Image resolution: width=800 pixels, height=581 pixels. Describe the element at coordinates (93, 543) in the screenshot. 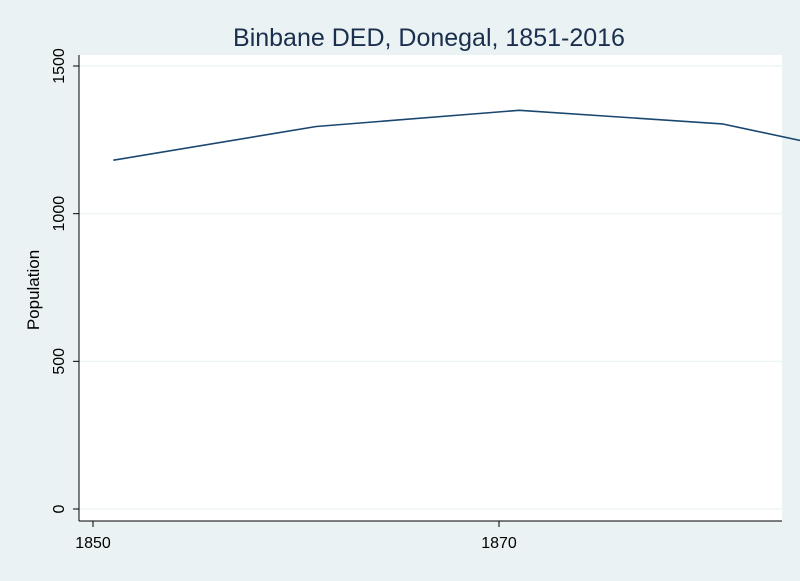

I see `x-tick-label: 1850` at that location.